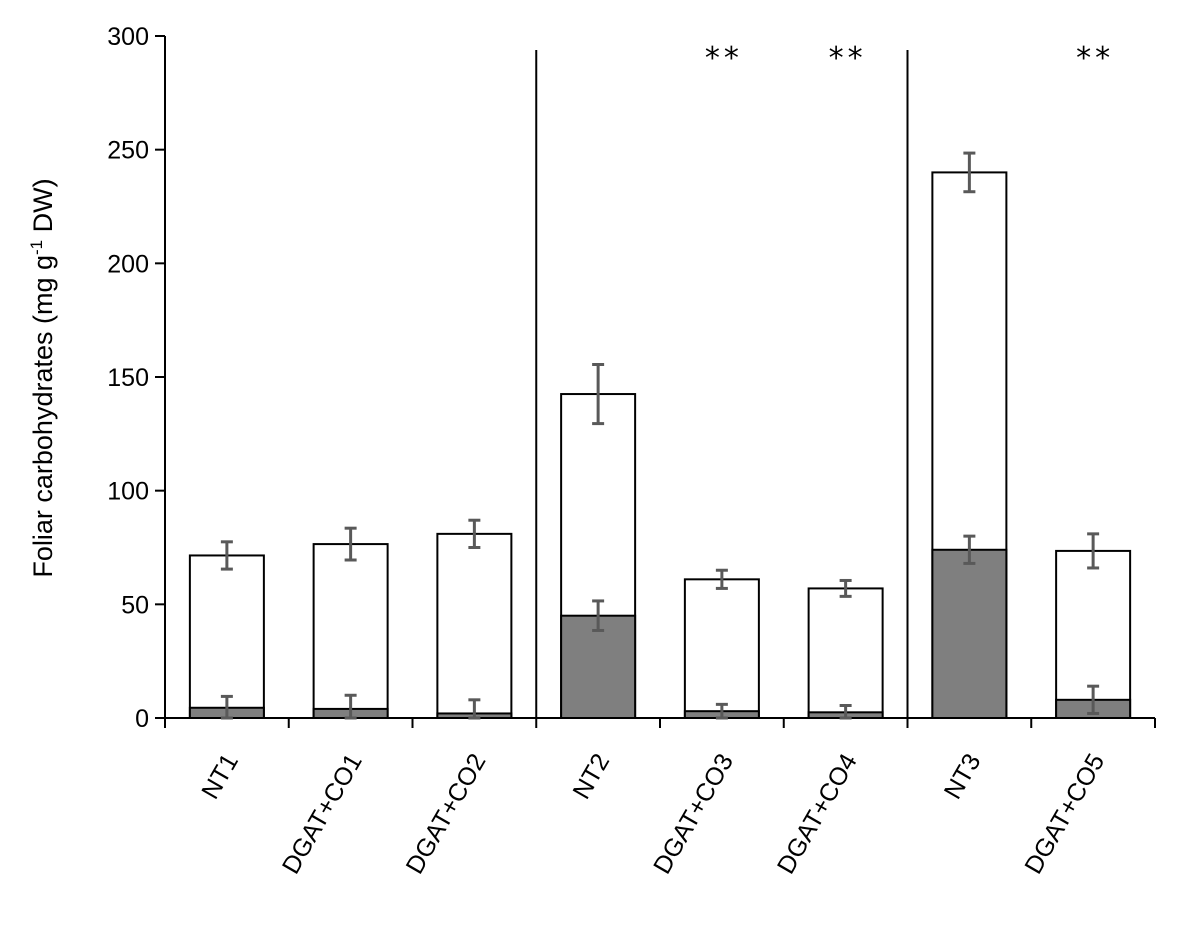  What do you see at coordinates (591, 776) in the screenshot?
I see `x-tick-label: NT2` at bounding box center [591, 776].